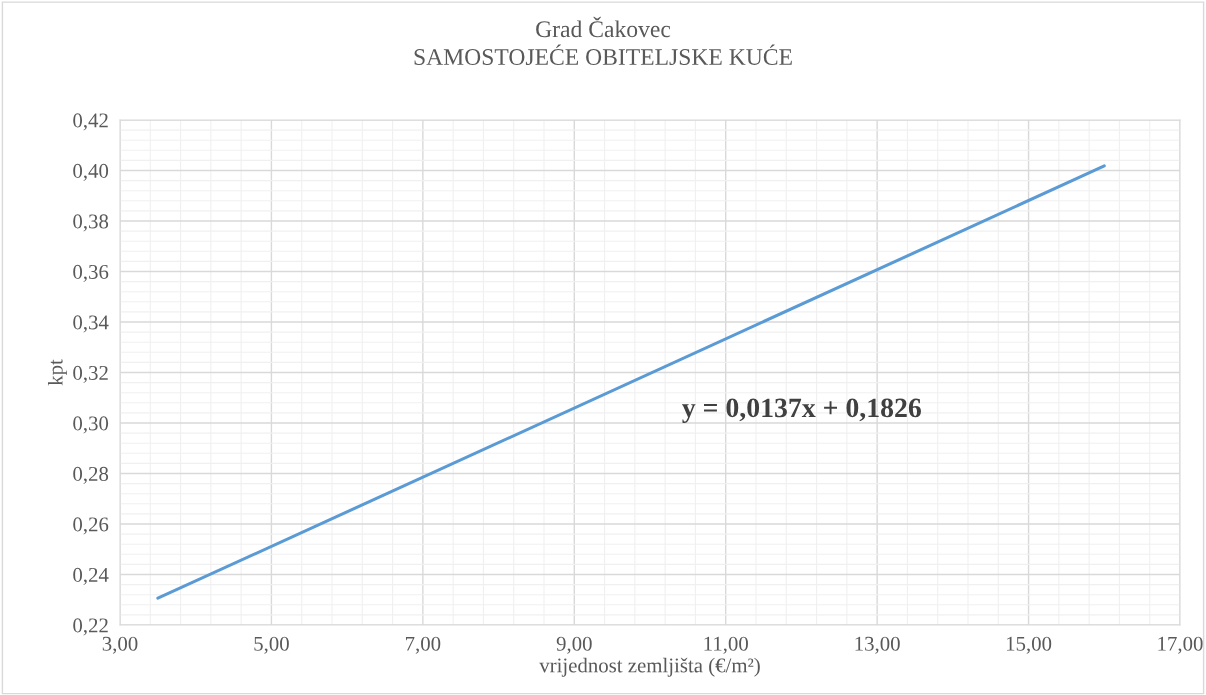 The height and width of the screenshot is (695, 1206). Describe the element at coordinates (574, 645) in the screenshot. I see `x-tick-label: 9,00` at that location.